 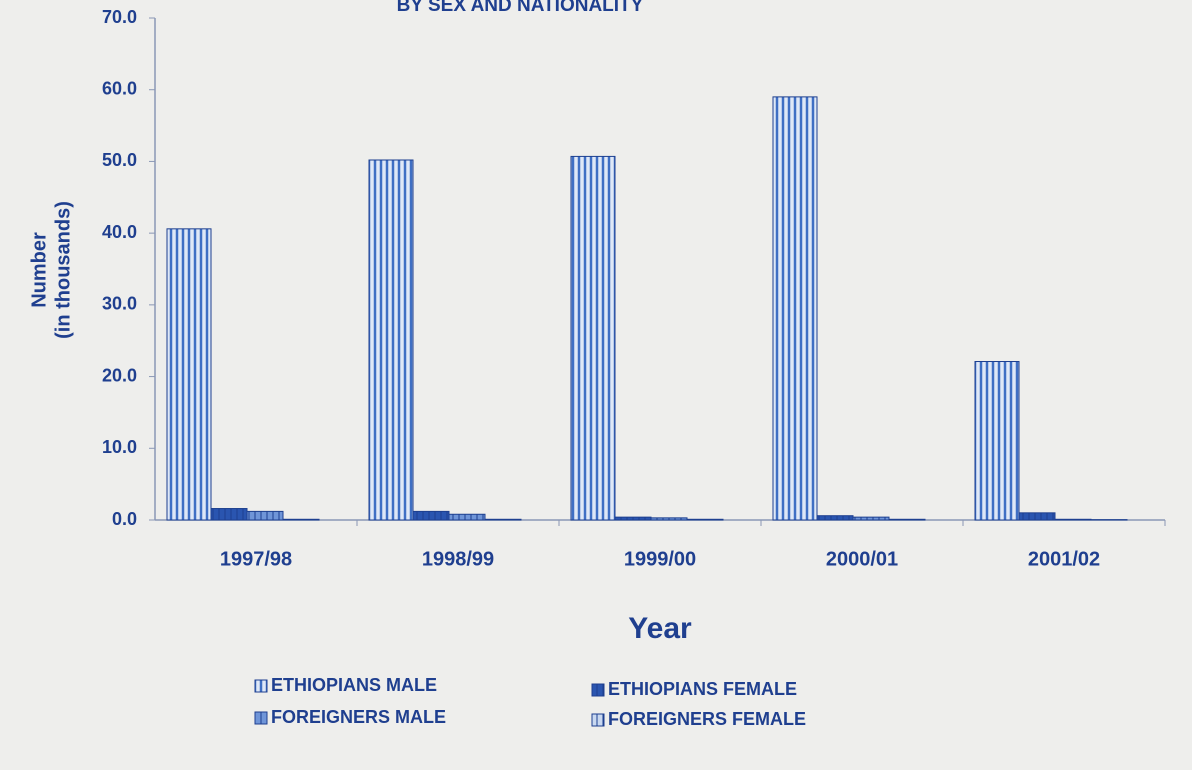 What do you see at coordinates (119, 17) in the screenshot?
I see `y-tick-label: 70.0` at bounding box center [119, 17].